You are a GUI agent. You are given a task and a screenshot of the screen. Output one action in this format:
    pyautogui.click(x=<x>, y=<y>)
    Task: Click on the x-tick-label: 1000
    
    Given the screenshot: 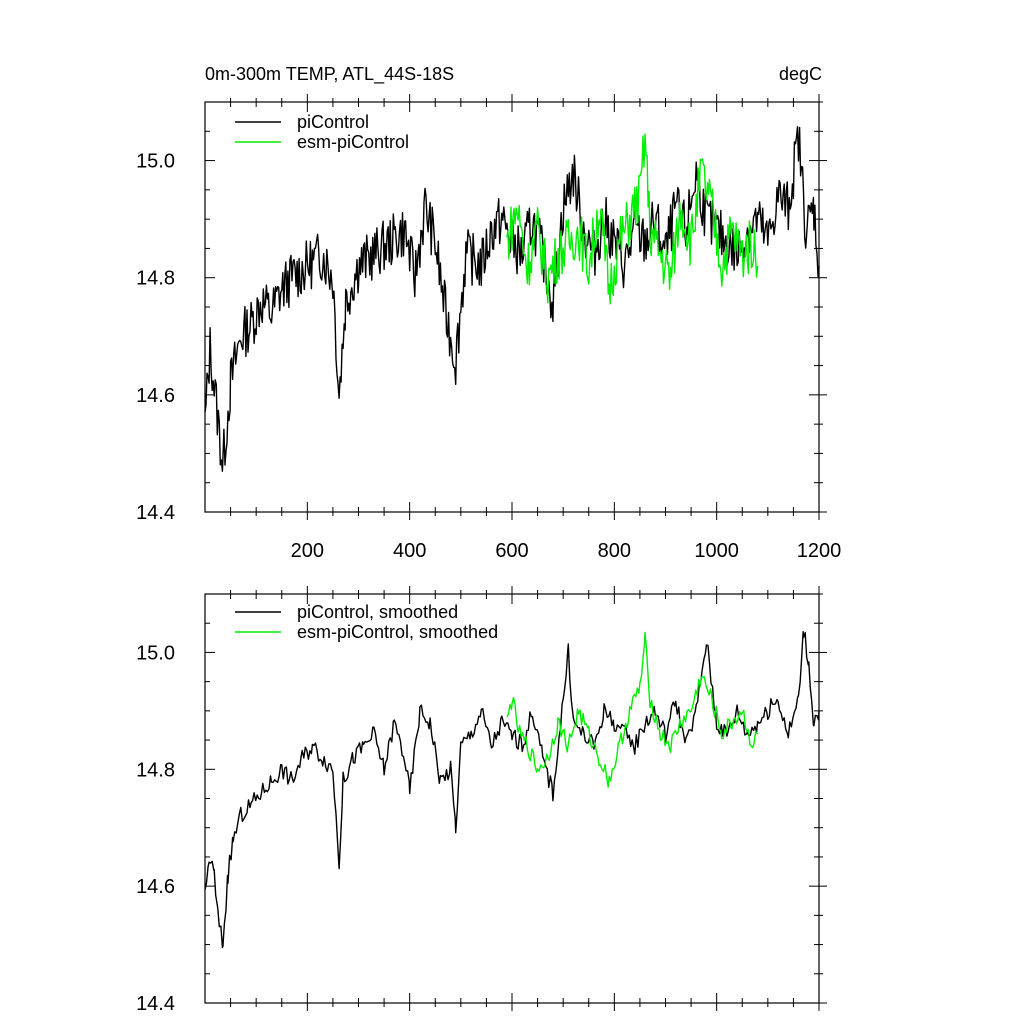 What is the action you would take?
    pyautogui.click(x=716, y=550)
    